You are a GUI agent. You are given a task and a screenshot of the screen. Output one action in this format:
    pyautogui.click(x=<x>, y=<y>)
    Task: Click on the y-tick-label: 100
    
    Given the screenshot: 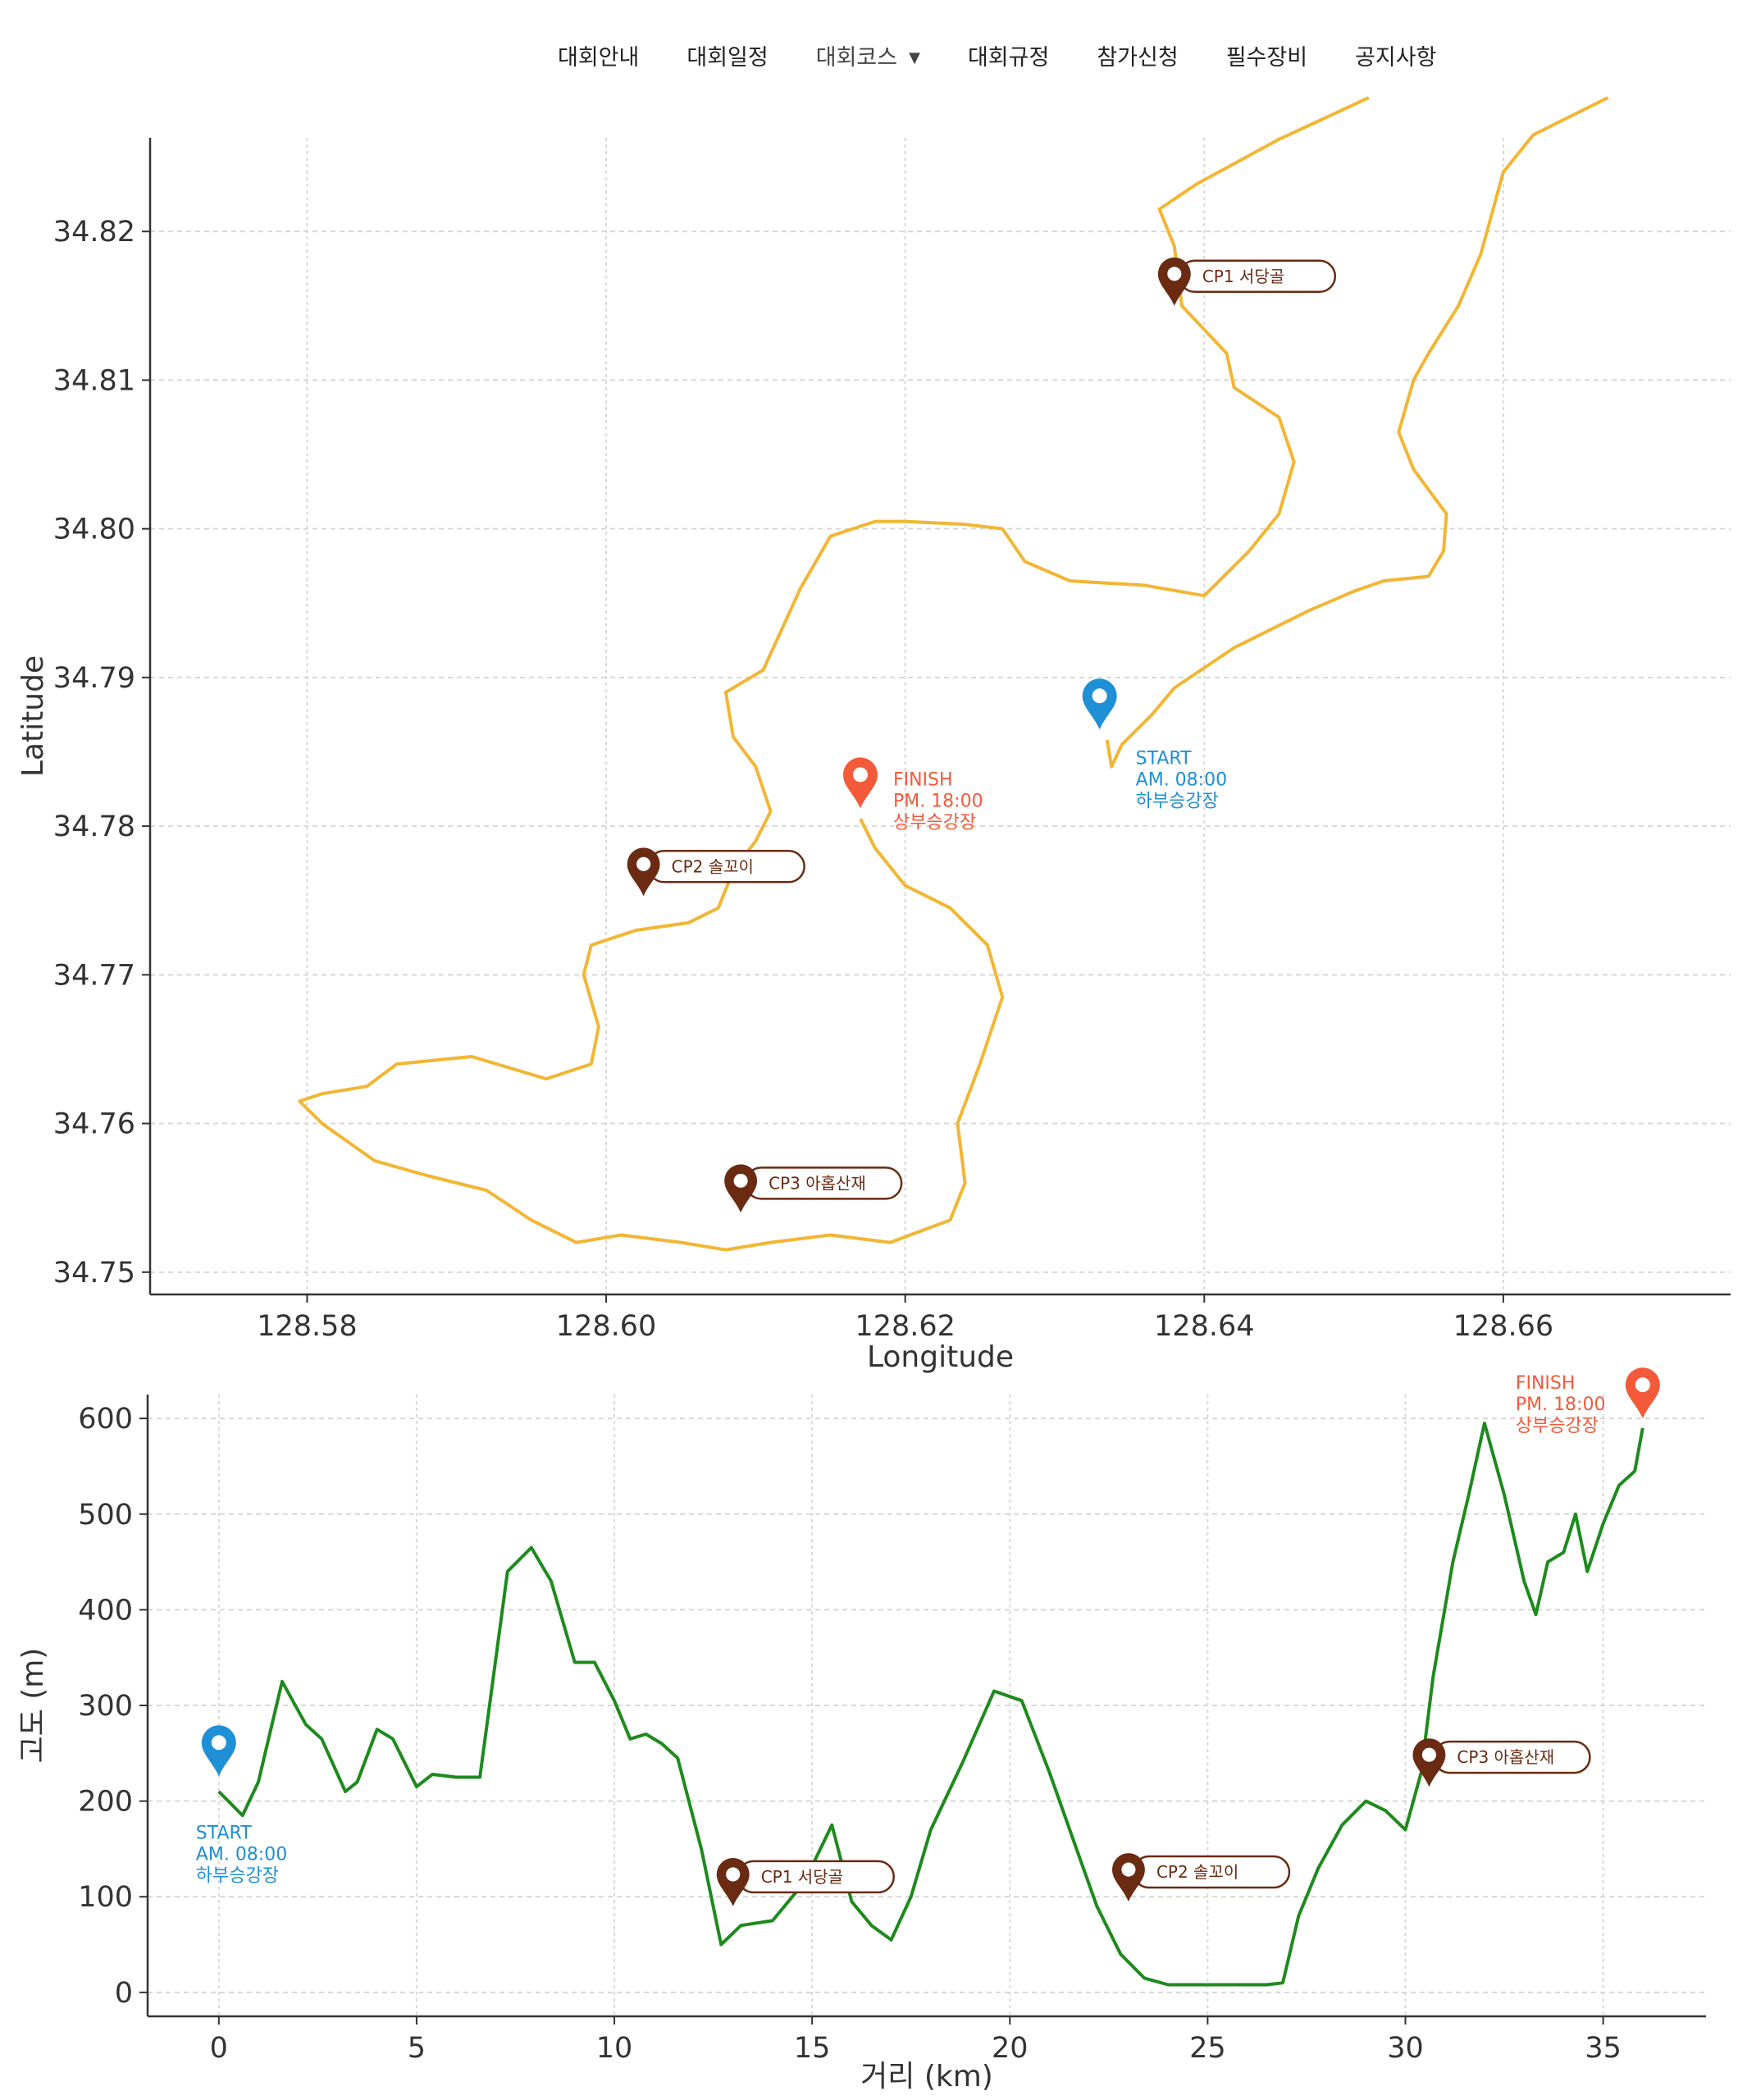 What is the action you would take?
    pyautogui.click(x=105, y=1898)
    